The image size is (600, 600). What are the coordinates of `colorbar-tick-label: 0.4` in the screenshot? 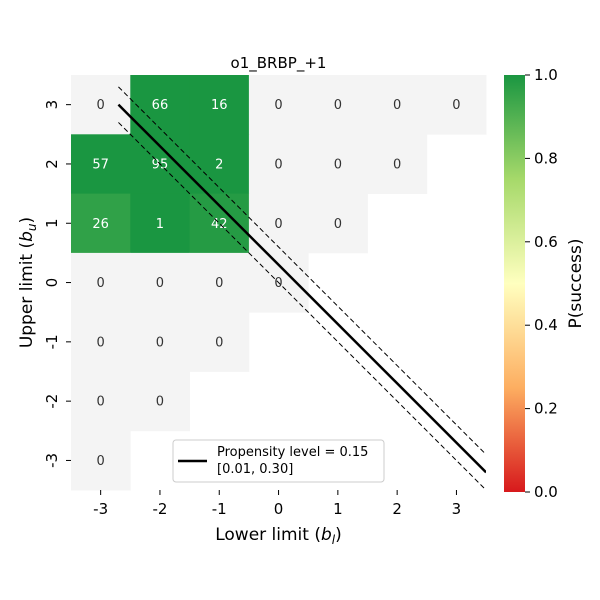 It's located at (546, 325).